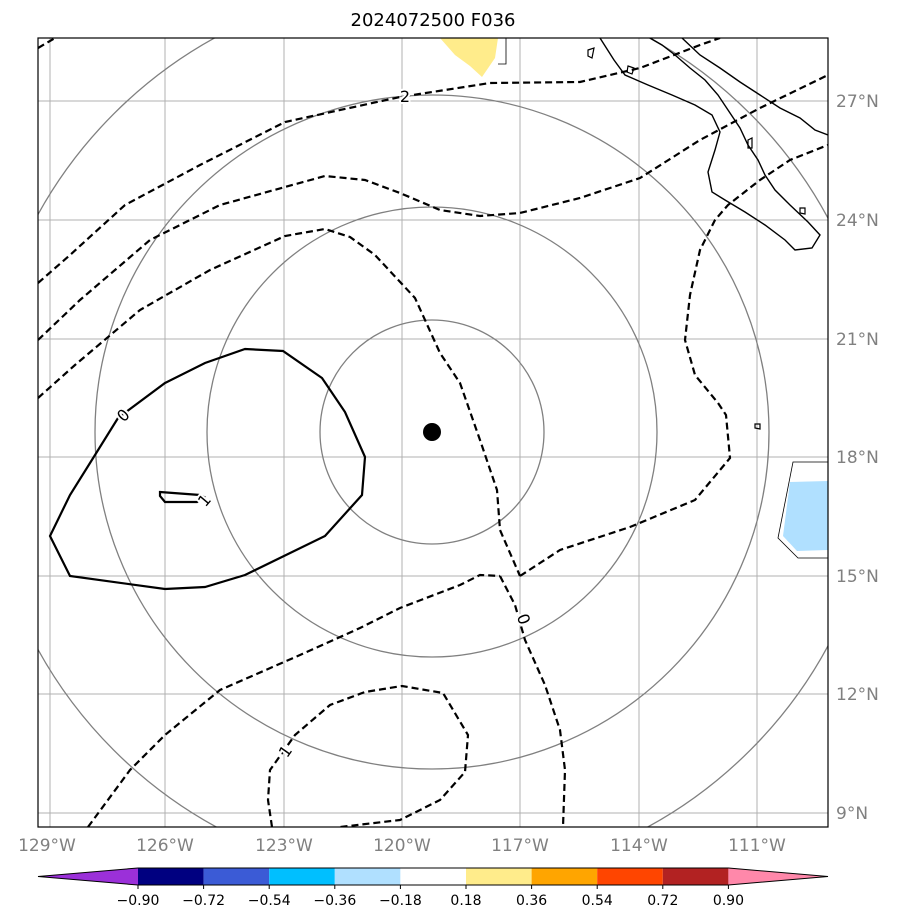 The width and height of the screenshot is (898, 924). I want to click on colorbar-tick-label: 0.54, so click(597, 901).